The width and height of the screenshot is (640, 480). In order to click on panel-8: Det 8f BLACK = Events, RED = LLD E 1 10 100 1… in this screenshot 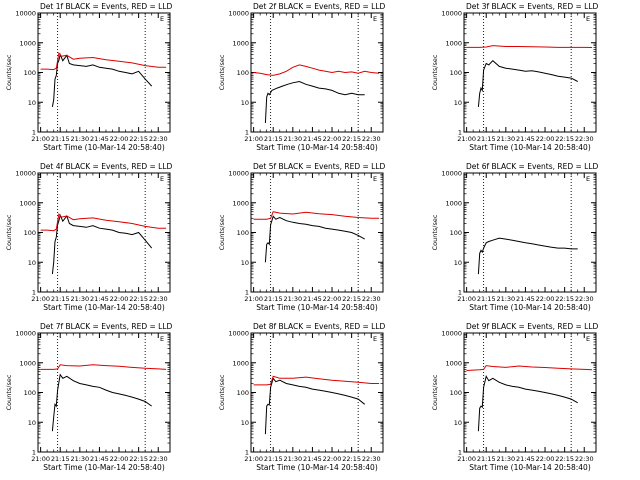, I will do `click(302, 397)`.